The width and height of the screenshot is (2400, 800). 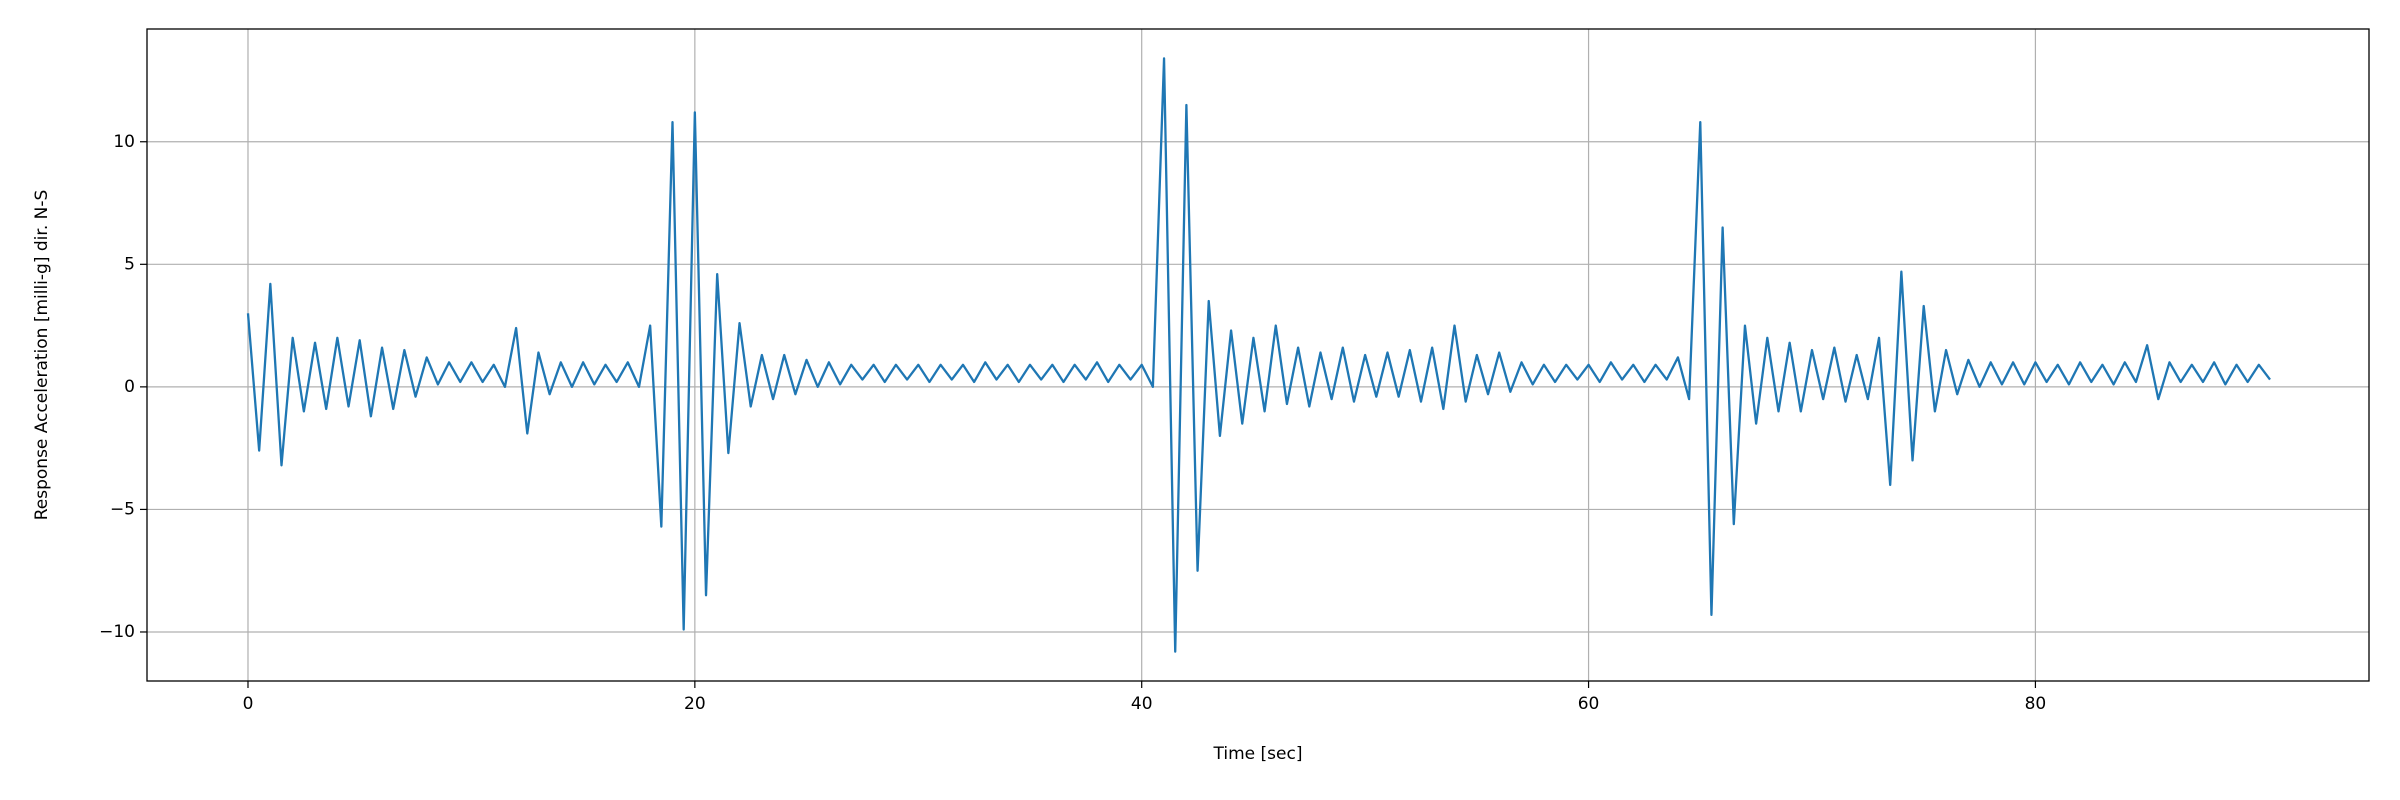 I want to click on y-tick-label: −10, so click(x=117, y=632).